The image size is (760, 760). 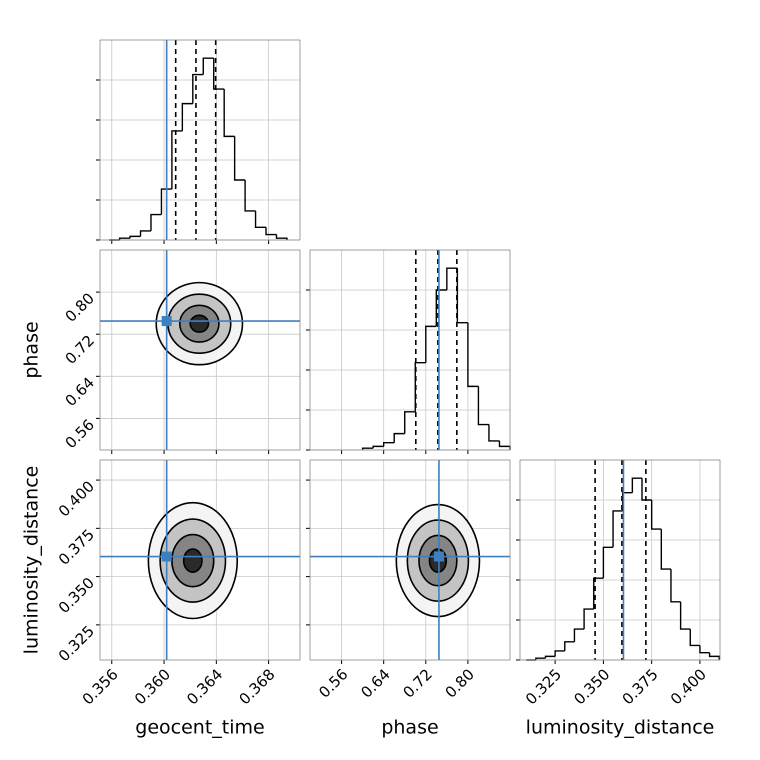 I want to click on x-tick-label: 0.350, so click(x=591, y=686).